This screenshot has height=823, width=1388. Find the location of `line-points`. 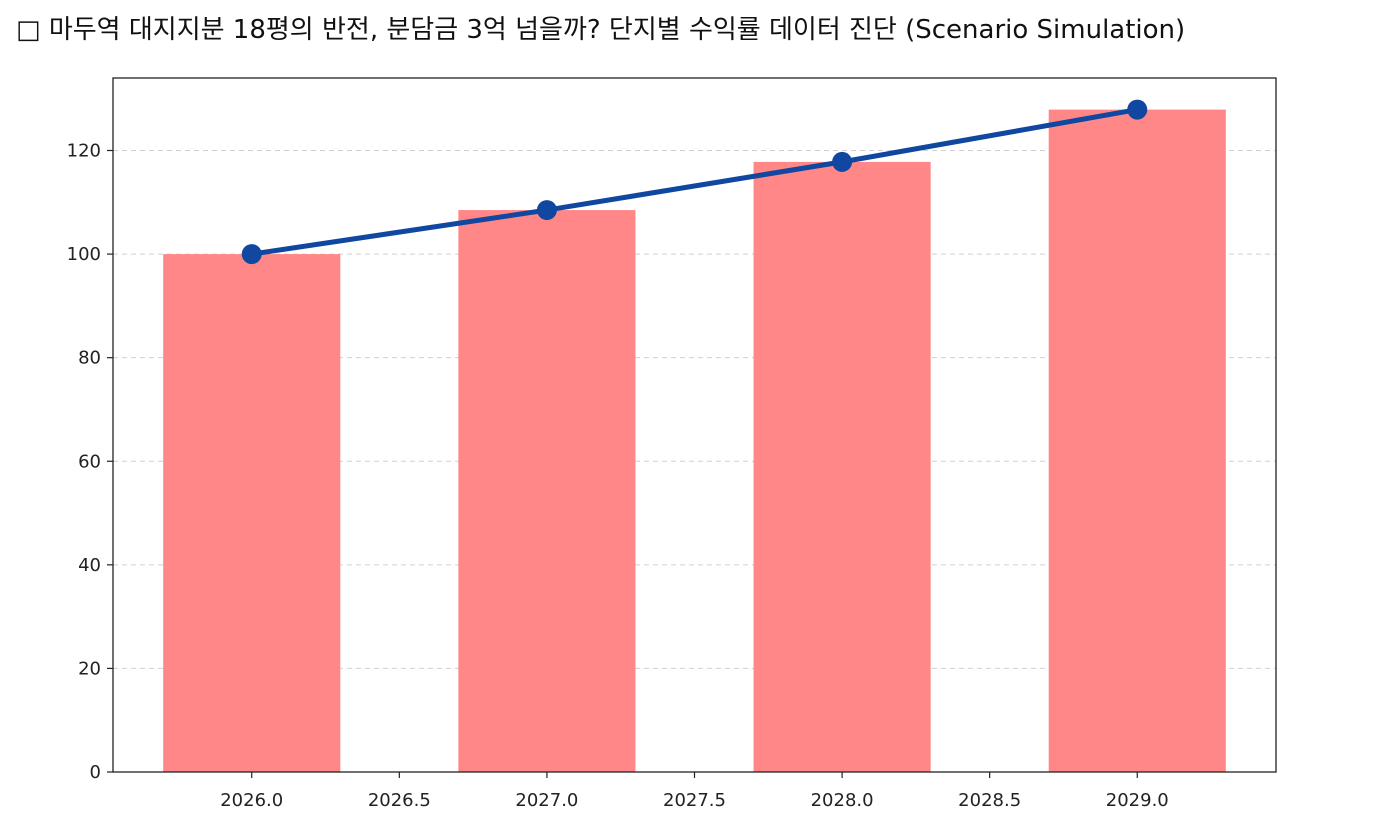

line-points is located at coordinates (694, 182).